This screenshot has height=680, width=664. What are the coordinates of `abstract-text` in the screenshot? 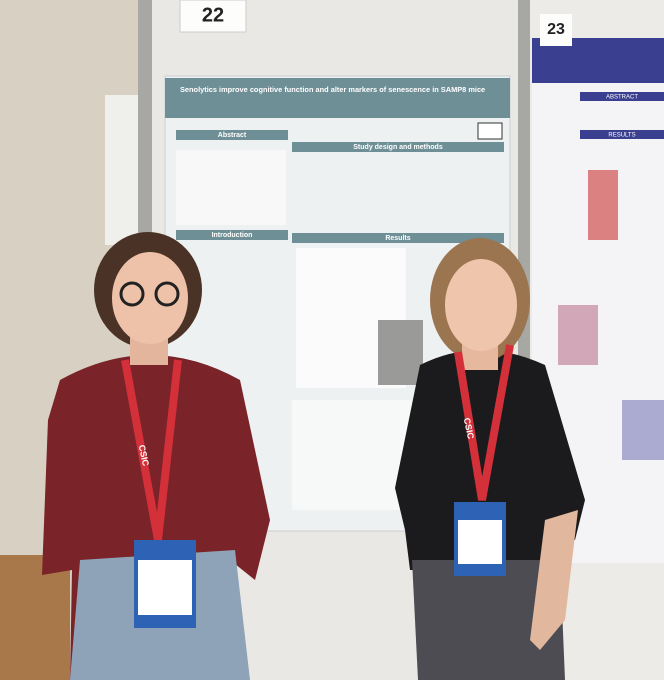 It's located at (231, 187).